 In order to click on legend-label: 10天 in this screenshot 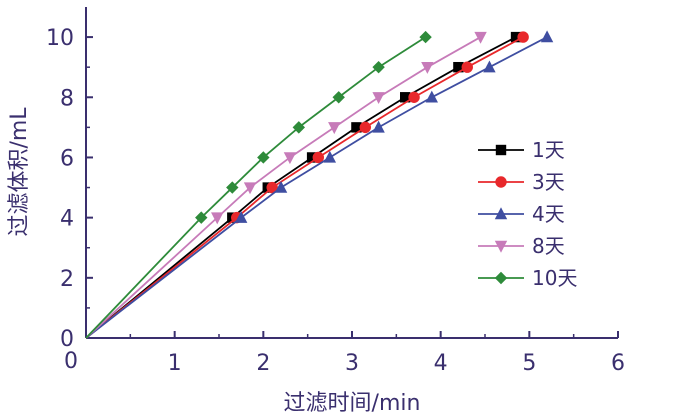, I will do `click(554, 278)`.